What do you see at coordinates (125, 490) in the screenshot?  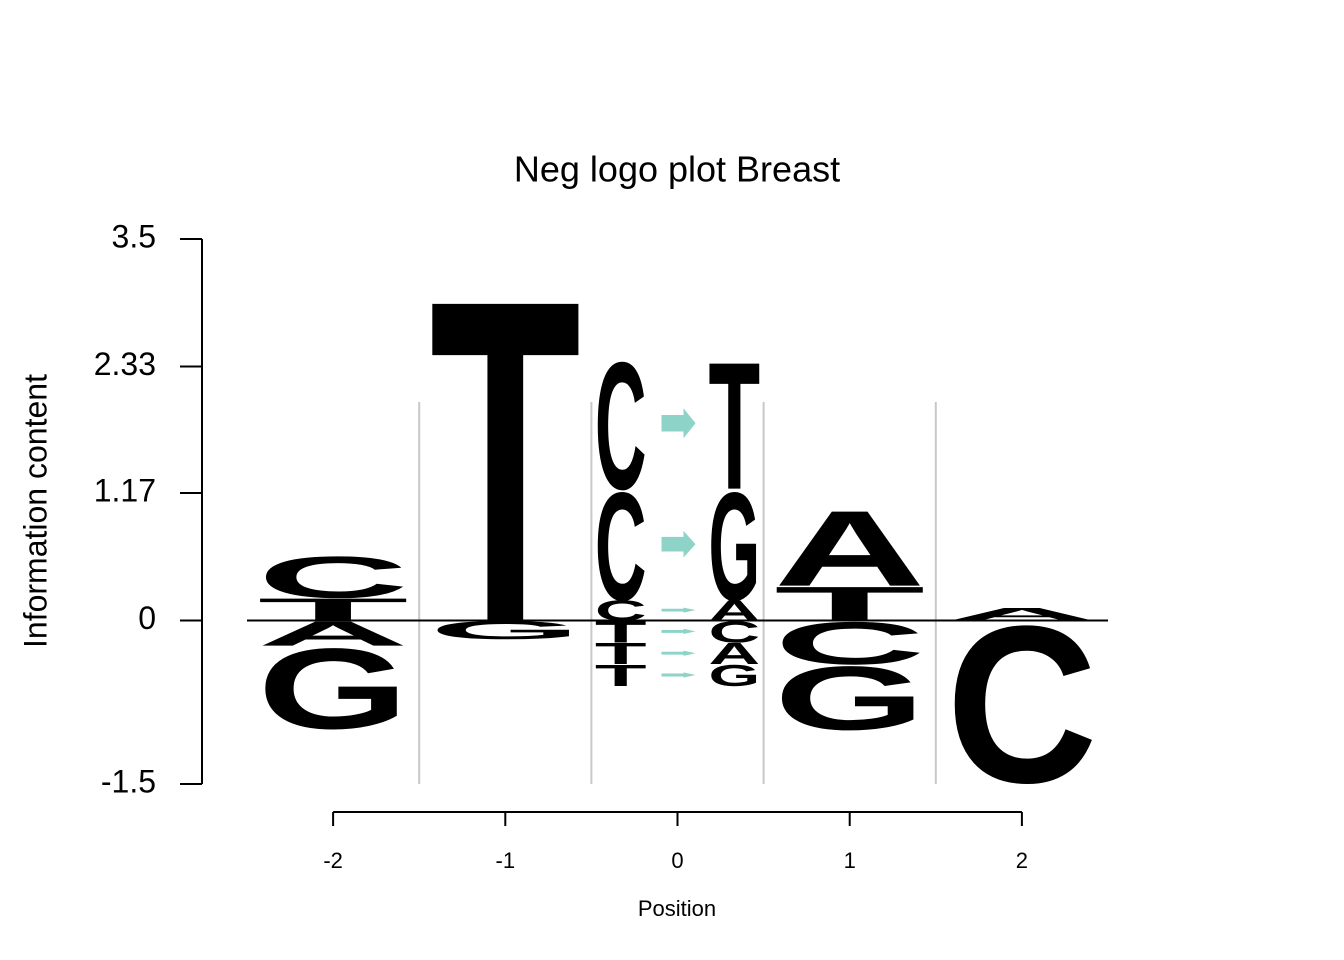 I see `y-tick-label: 1.17` at bounding box center [125, 490].